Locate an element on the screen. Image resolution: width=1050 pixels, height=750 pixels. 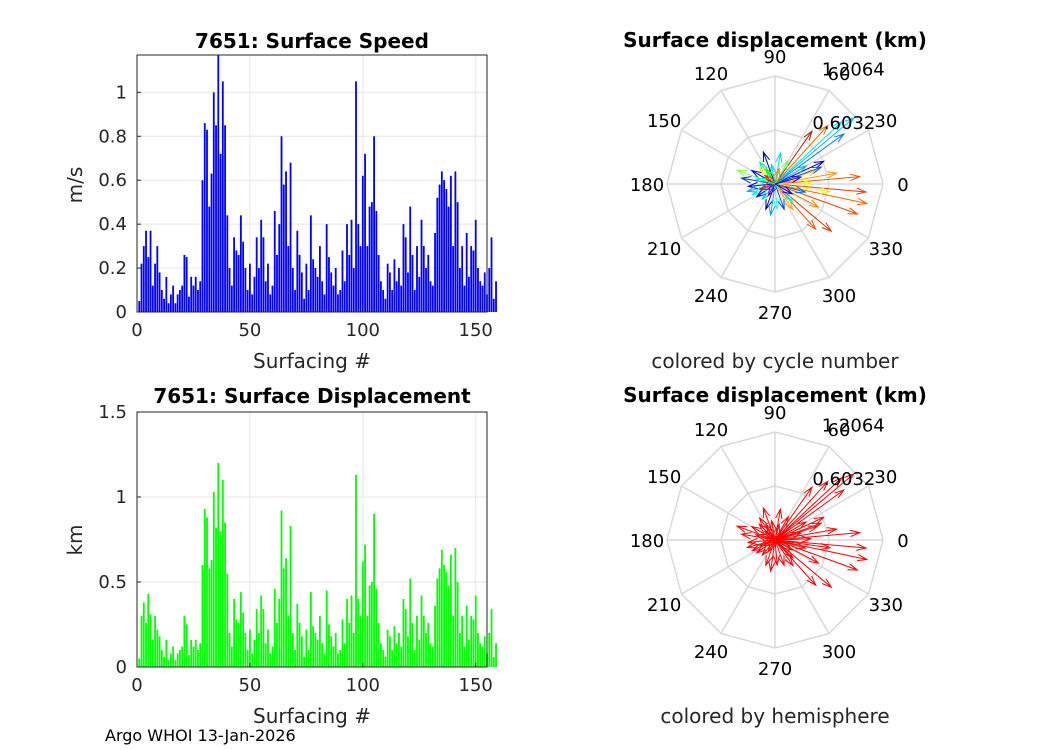
radius-label: 0.6032 is located at coordinates (843, 479).